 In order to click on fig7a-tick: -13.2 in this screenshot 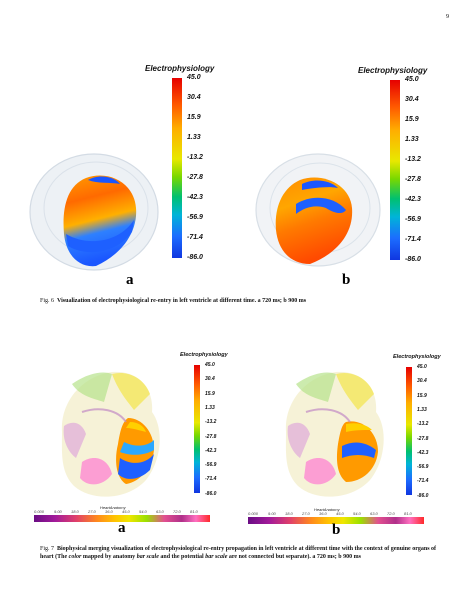, I will do `click(211, 422)`.